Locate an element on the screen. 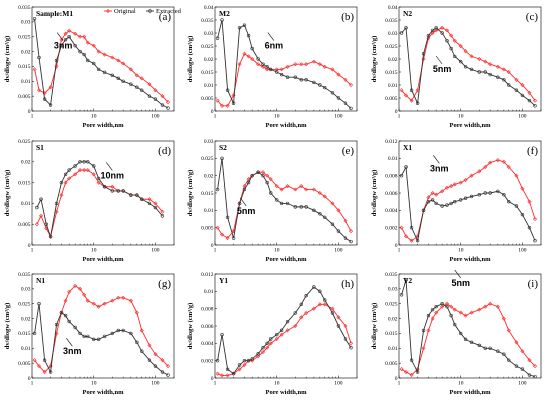  series-extracted is located at coordinates (285, 64).